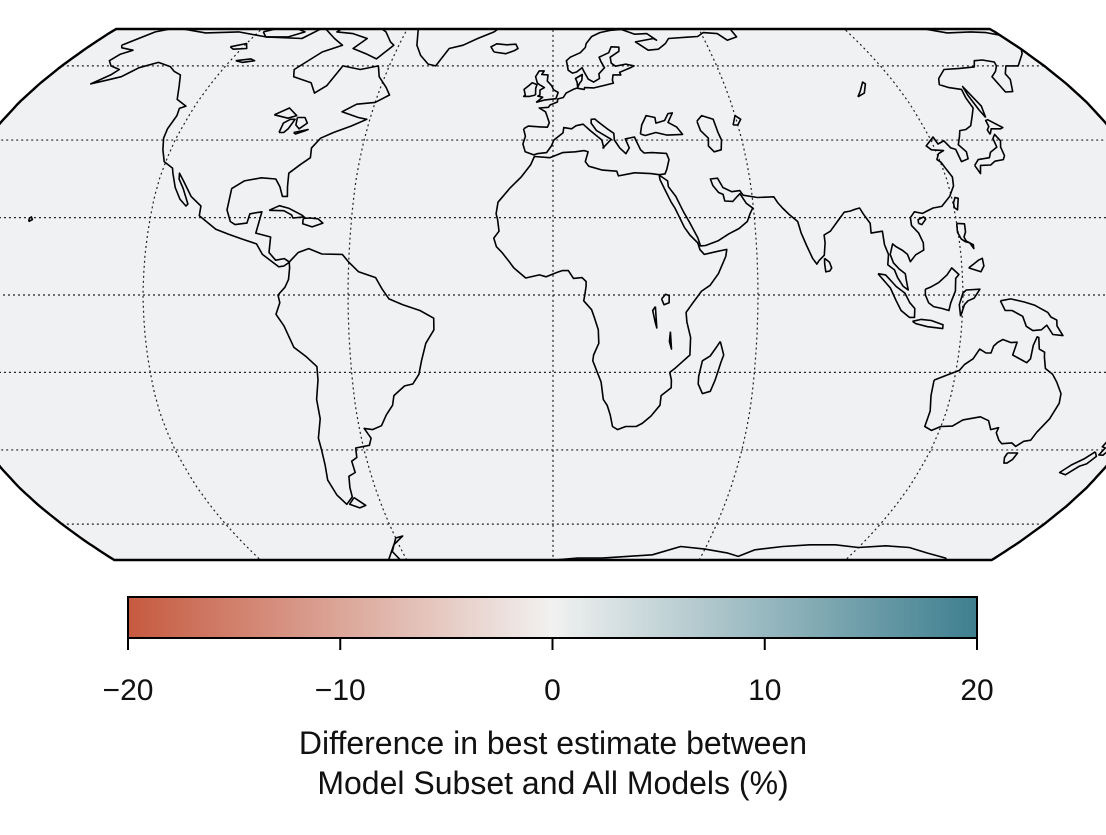 This screenshot has width=1106, height=835. Describe the element at coordinates (552, 783) in the screenshot. I see `colorbar-label-line2: Model Subset and All Models (%)` at that location.